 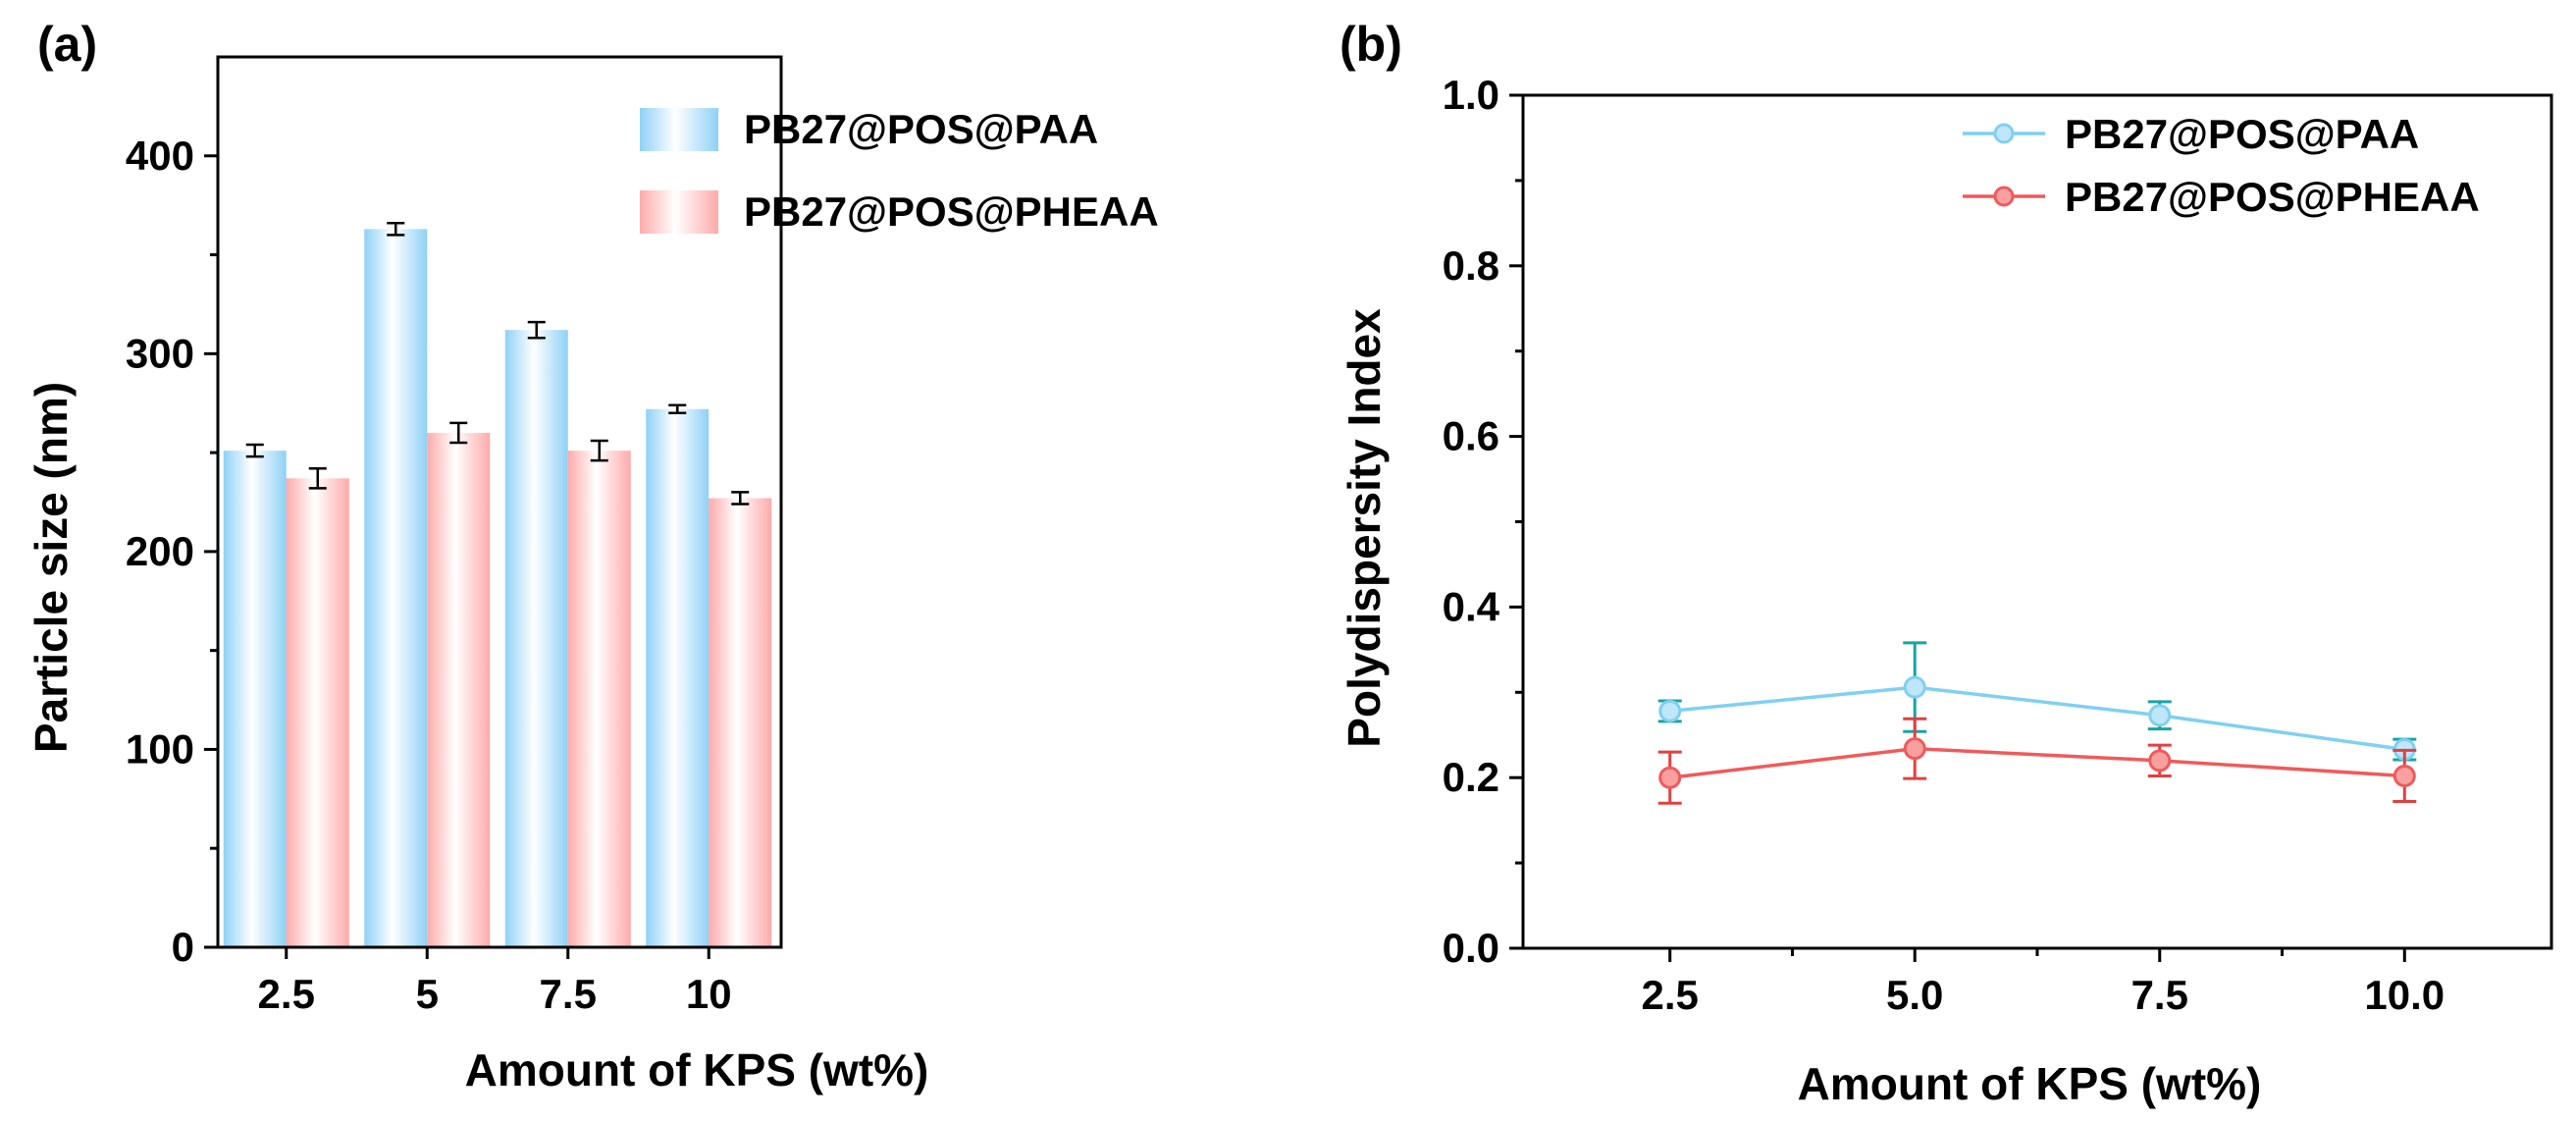 I want to click on panel-b-xlabel: Amount of KPS (wt%), so click(x=2030, y=1083).